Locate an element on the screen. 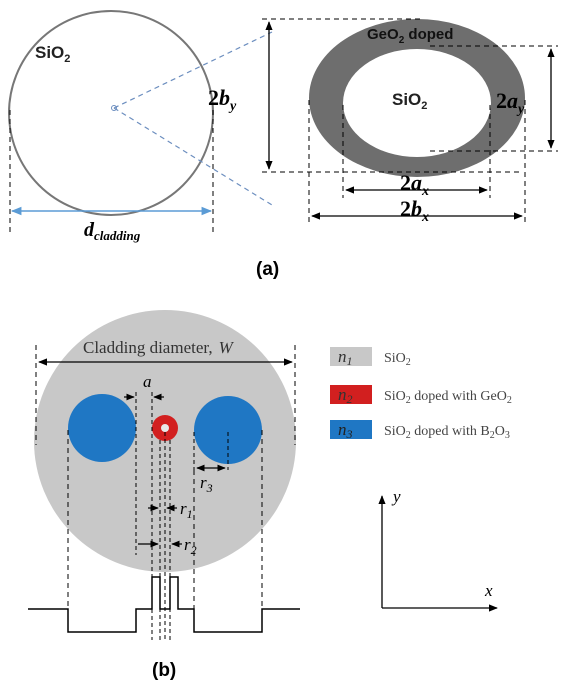 The height and width of the screenshot is (683, 563). legend-item-n1: n1 SiO2 is located at coordinates (370, 357).